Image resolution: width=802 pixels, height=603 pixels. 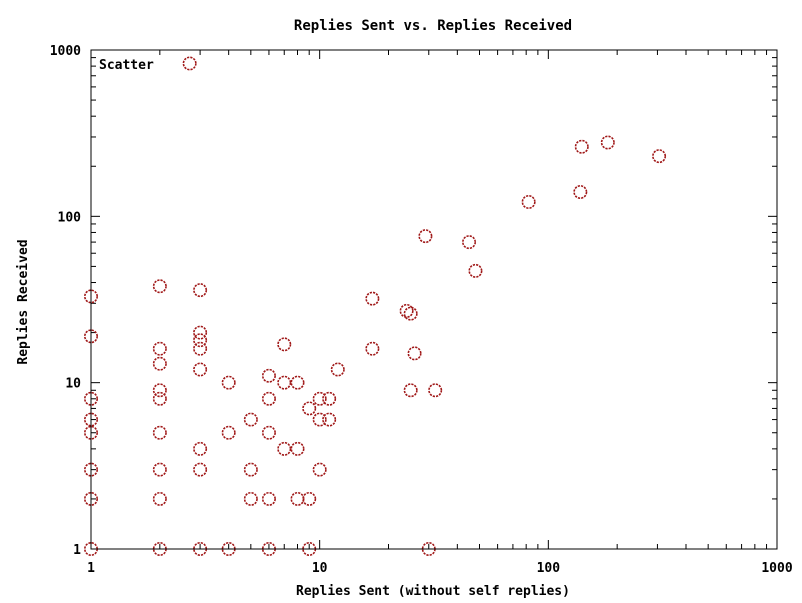 I want to click on legend-label: Scatter, so click(x=126, y=65).